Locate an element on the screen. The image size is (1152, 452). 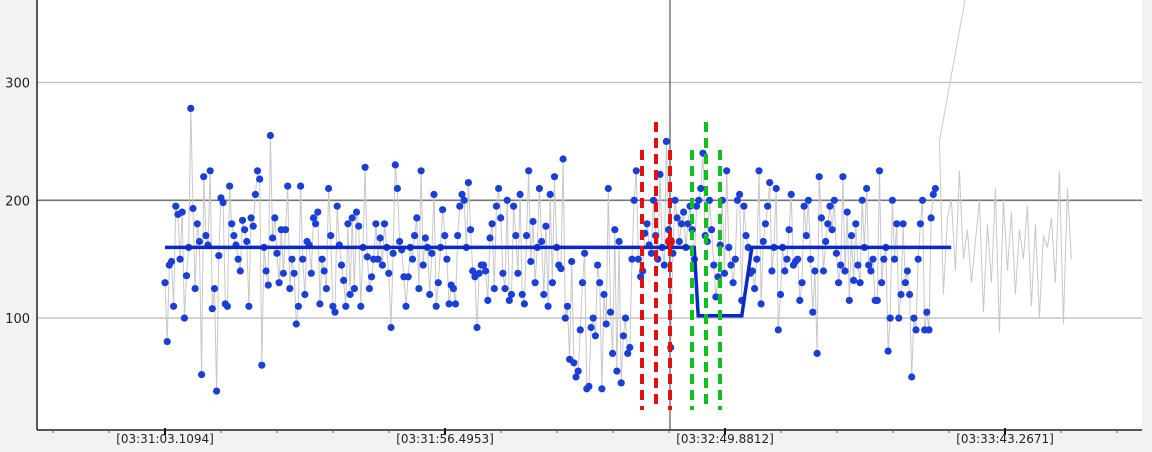
y-tick-label-100: 100 is located at coordinates (17, 319).